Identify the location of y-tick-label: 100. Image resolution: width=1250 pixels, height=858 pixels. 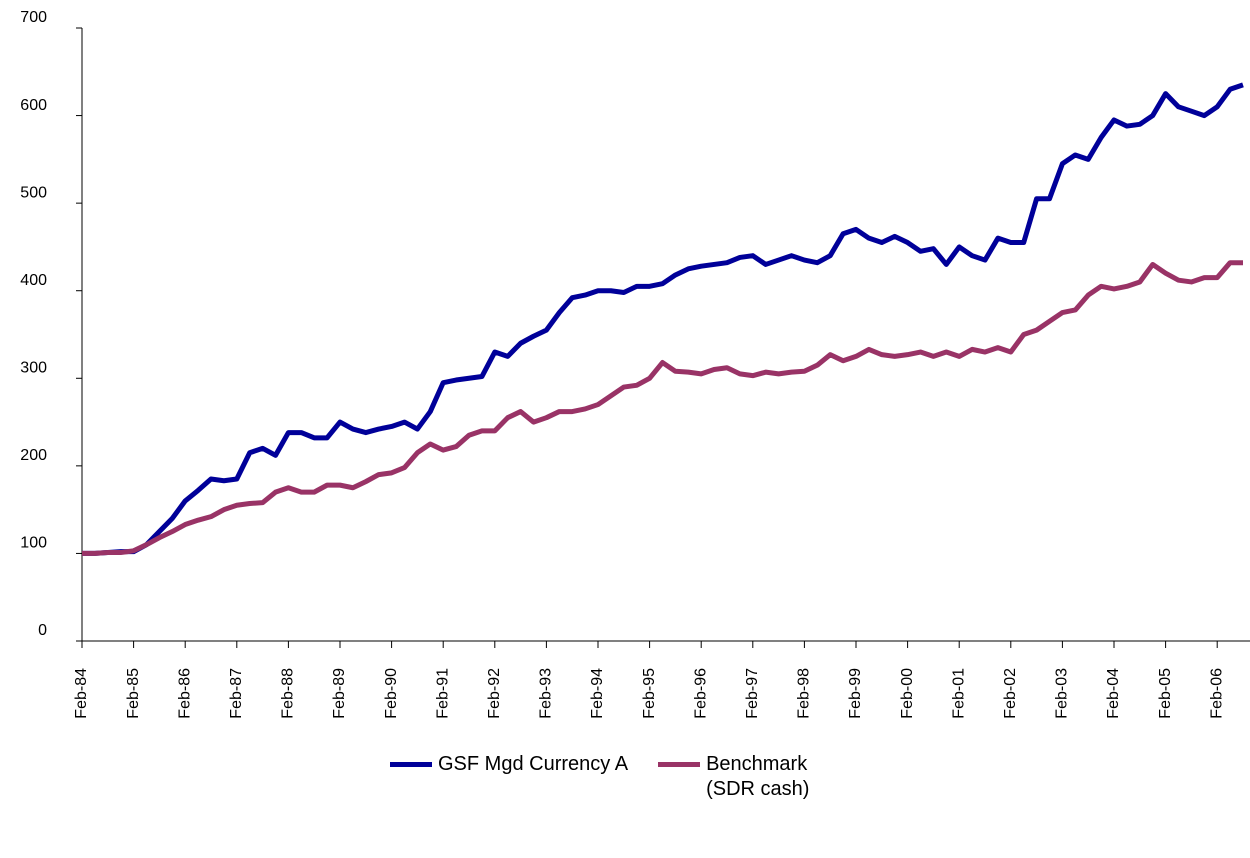
(33, 543).